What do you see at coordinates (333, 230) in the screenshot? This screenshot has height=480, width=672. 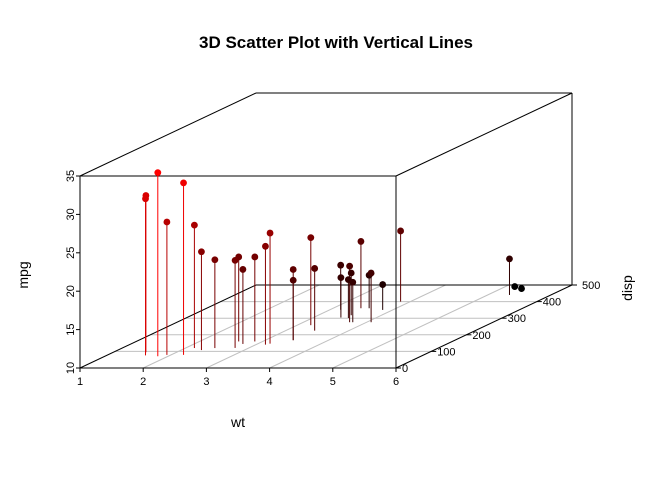 I see `data-points` at bounding box center [333, 230].